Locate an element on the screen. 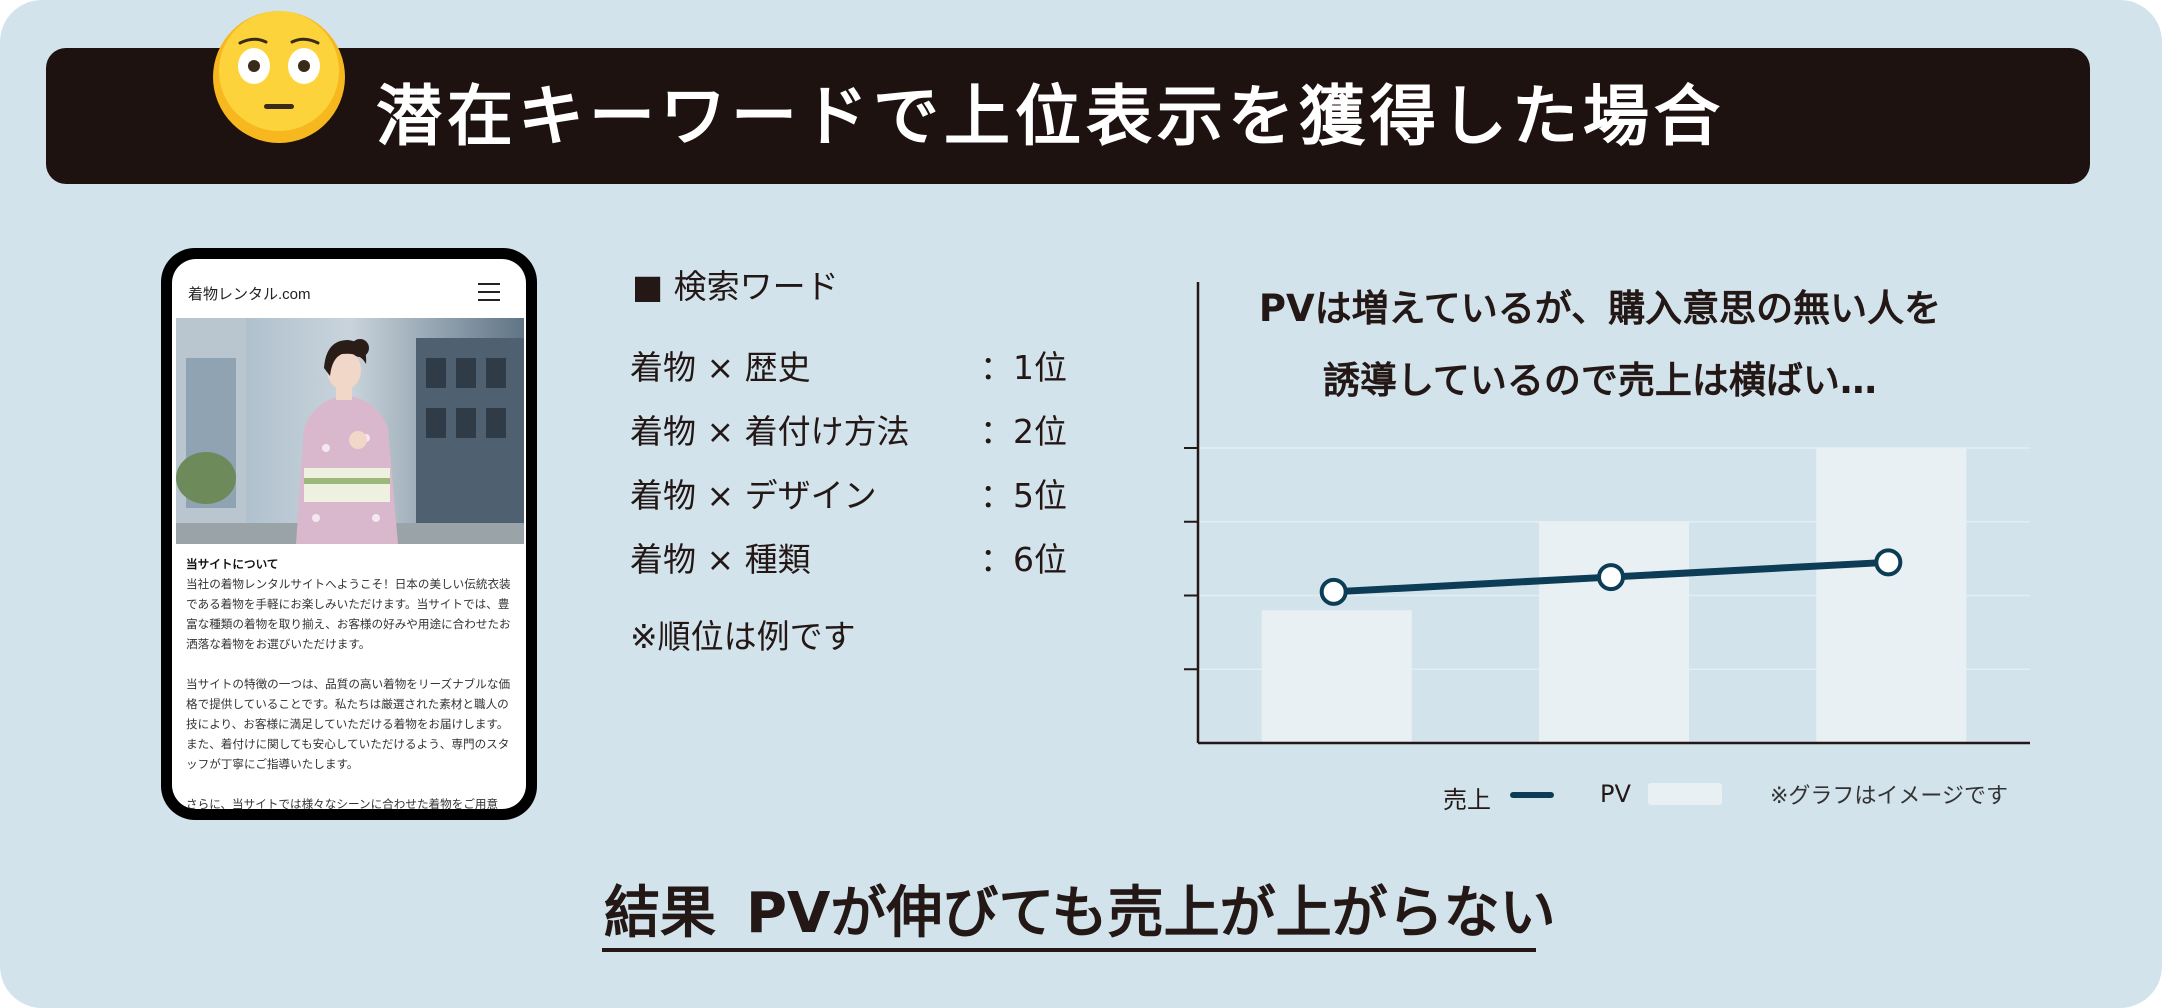  hamburger-menu-icon is located at coordinates (489, 292).